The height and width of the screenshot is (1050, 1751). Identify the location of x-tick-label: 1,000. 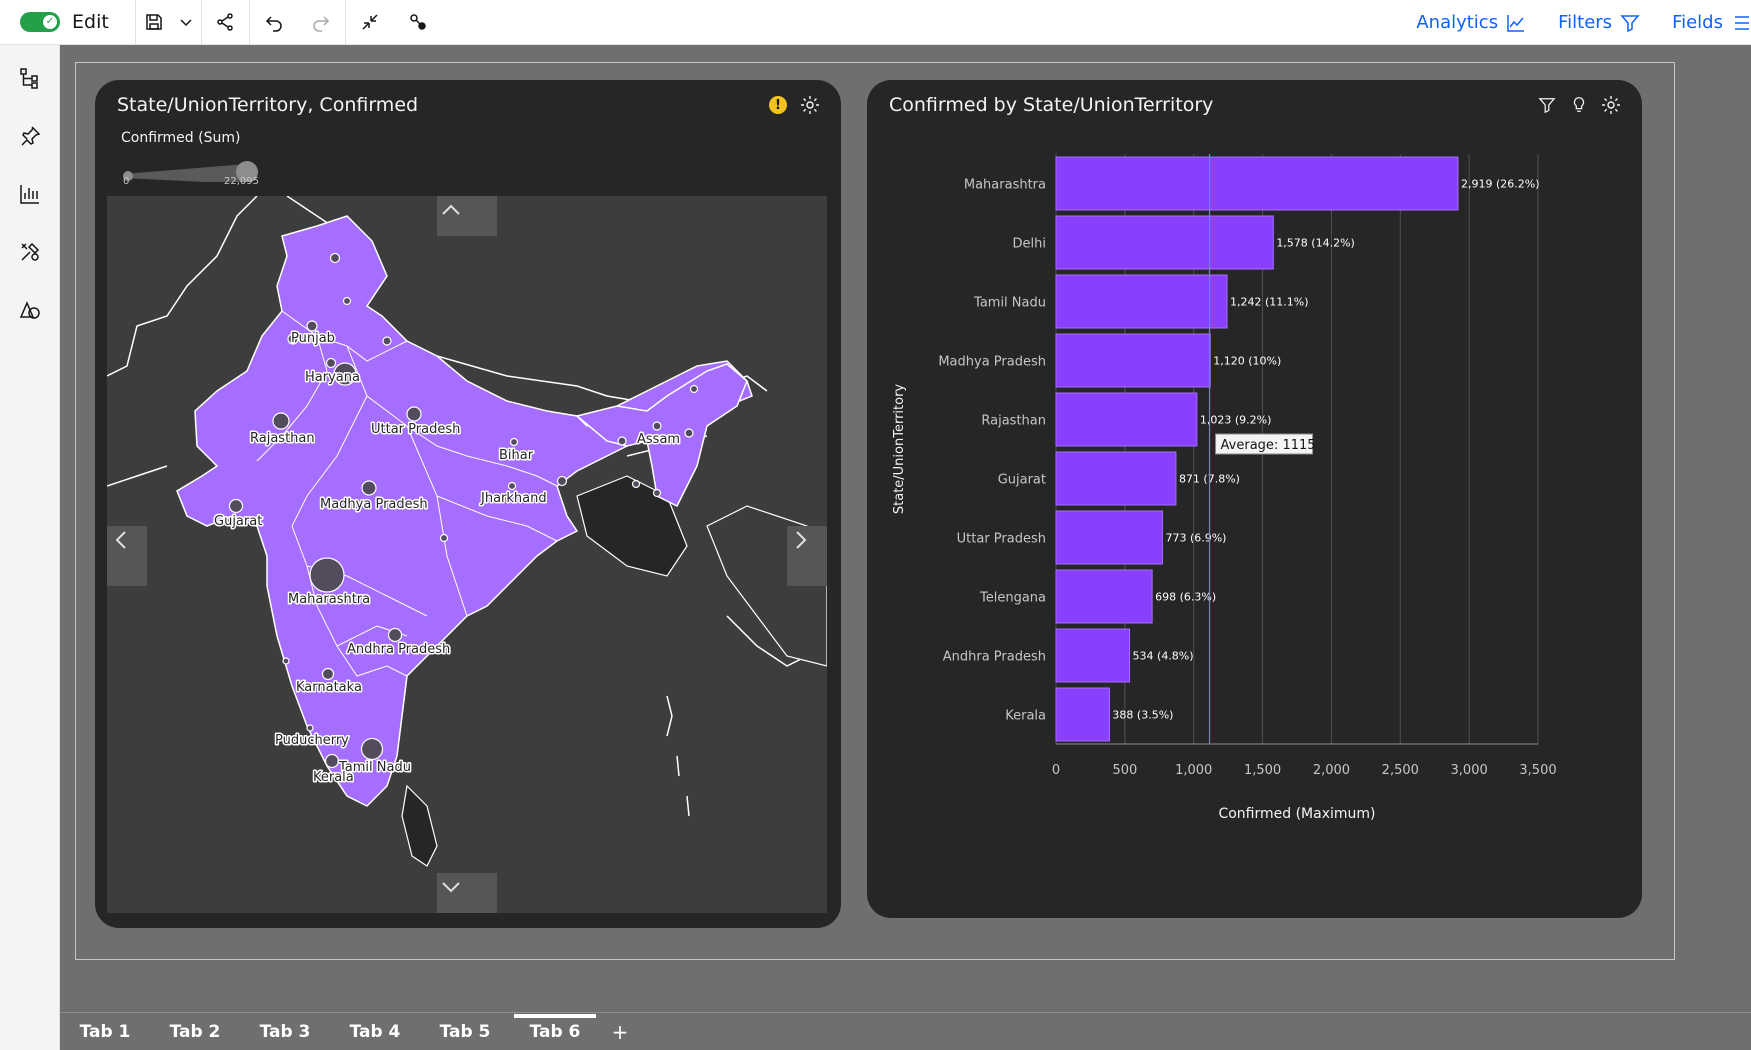
(1193, 770).